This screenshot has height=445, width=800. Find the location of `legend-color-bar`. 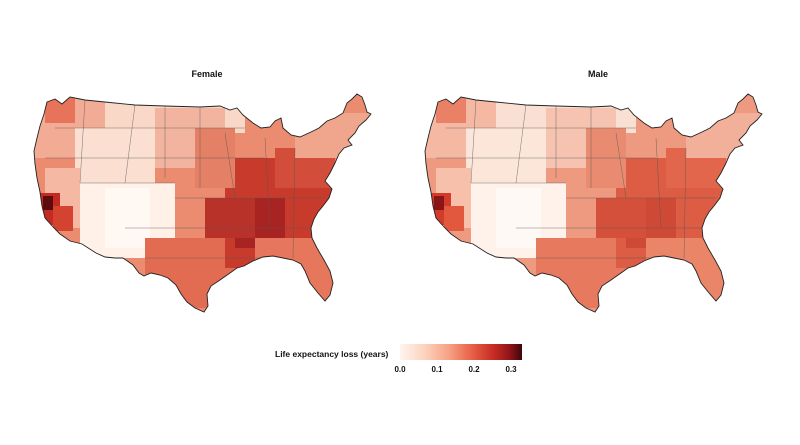

legend-color-bar is located at coordinates (461, 352).